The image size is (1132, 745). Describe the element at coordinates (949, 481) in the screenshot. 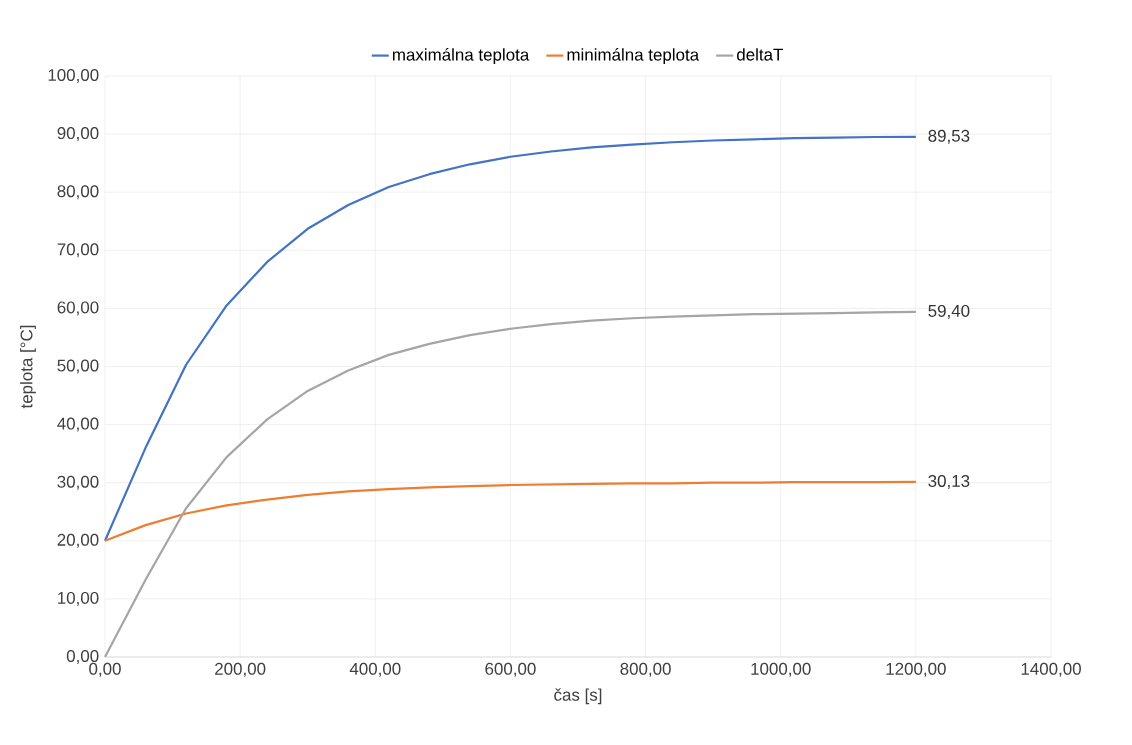

I see `data-label: 30,13` at that location.